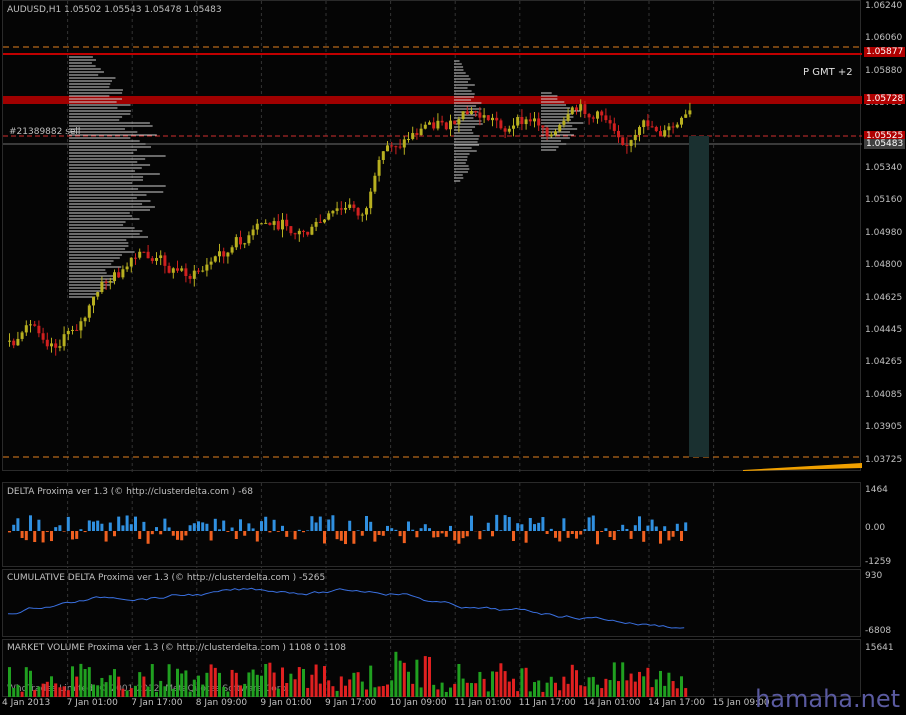 This screenshot has width=906, height=715. Describe the element at coordinates (221, 703) in the screenshot. I see `time-tick: 8 Jan 09:00` at that location.